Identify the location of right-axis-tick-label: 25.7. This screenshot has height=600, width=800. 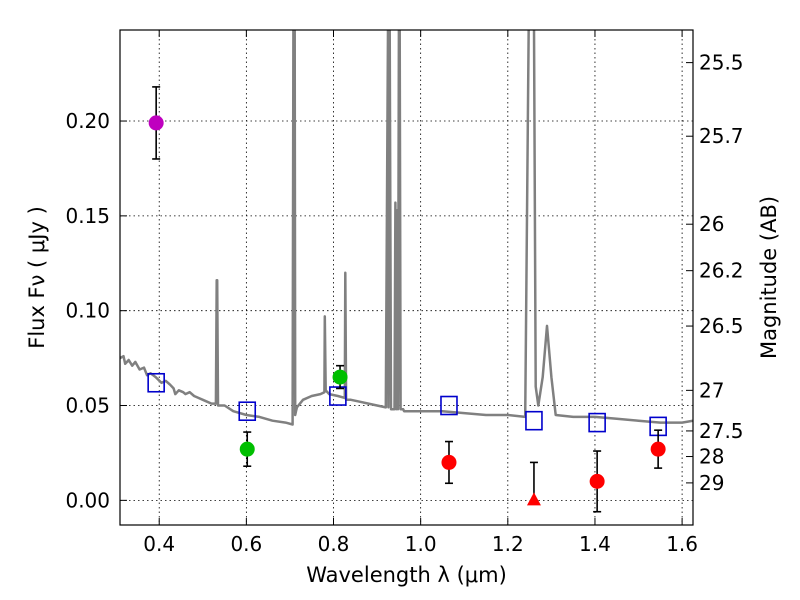
(721, 136).